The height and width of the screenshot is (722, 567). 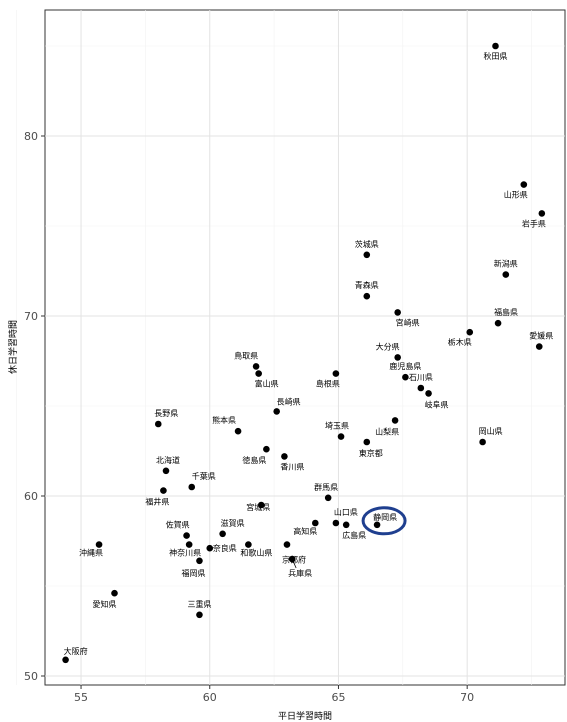 I want to click on point-label: 奈良県, so click(x=225, y=548).